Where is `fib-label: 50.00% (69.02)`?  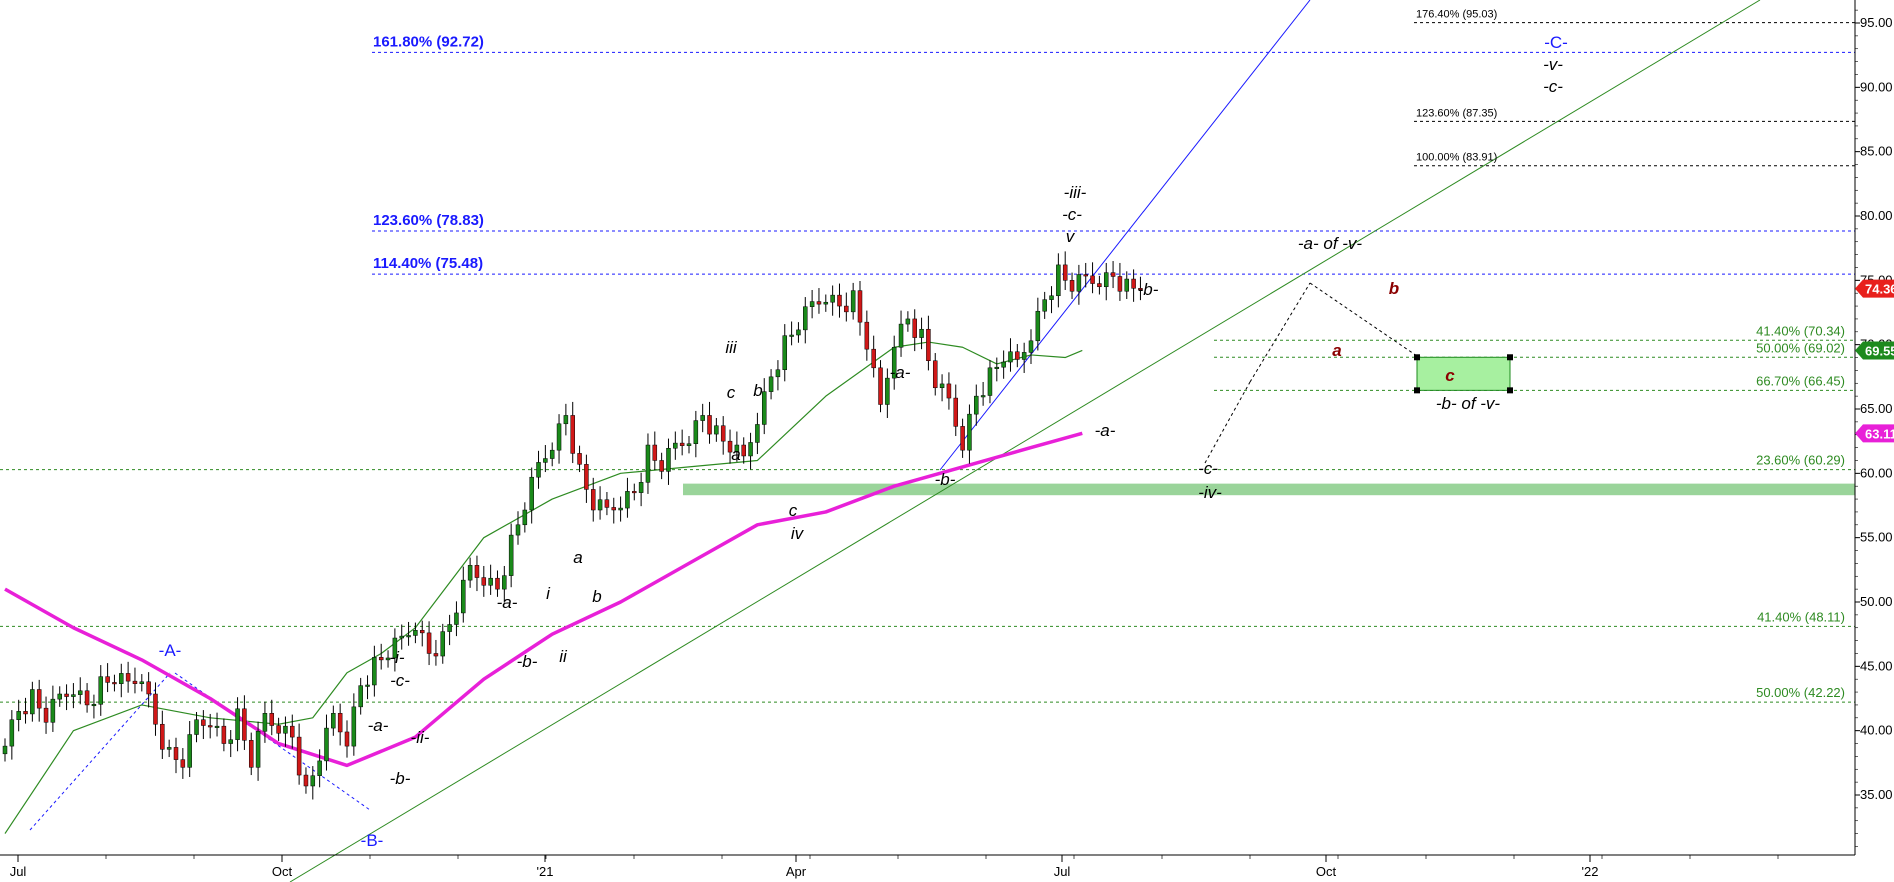 fib-label: 50.00% (69.02) is located at coordinates (1800, 347).